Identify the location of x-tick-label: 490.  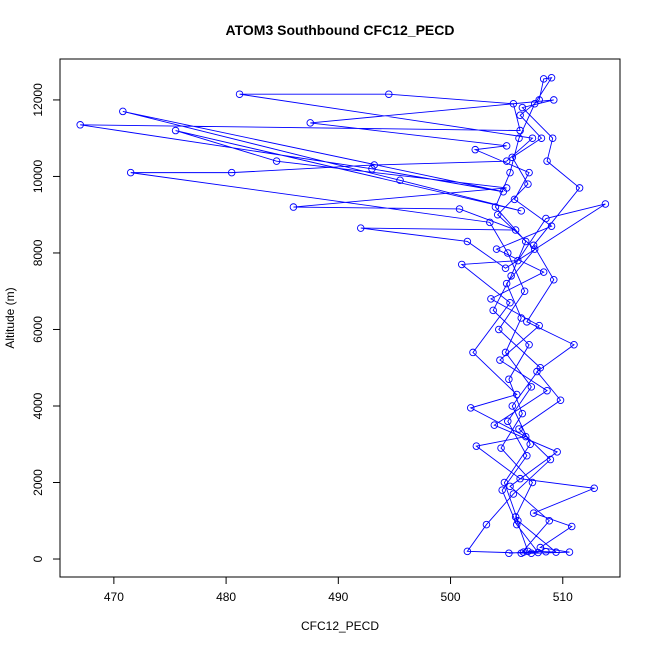
(338, 597).